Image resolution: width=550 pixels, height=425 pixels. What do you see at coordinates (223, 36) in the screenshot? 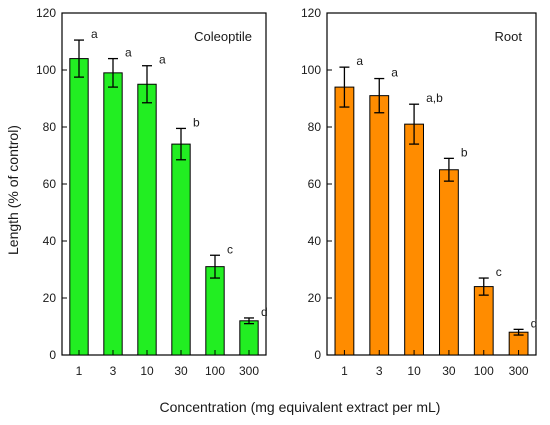
I see `panel-title: Coleoptile` at bounding box center [223, 36].